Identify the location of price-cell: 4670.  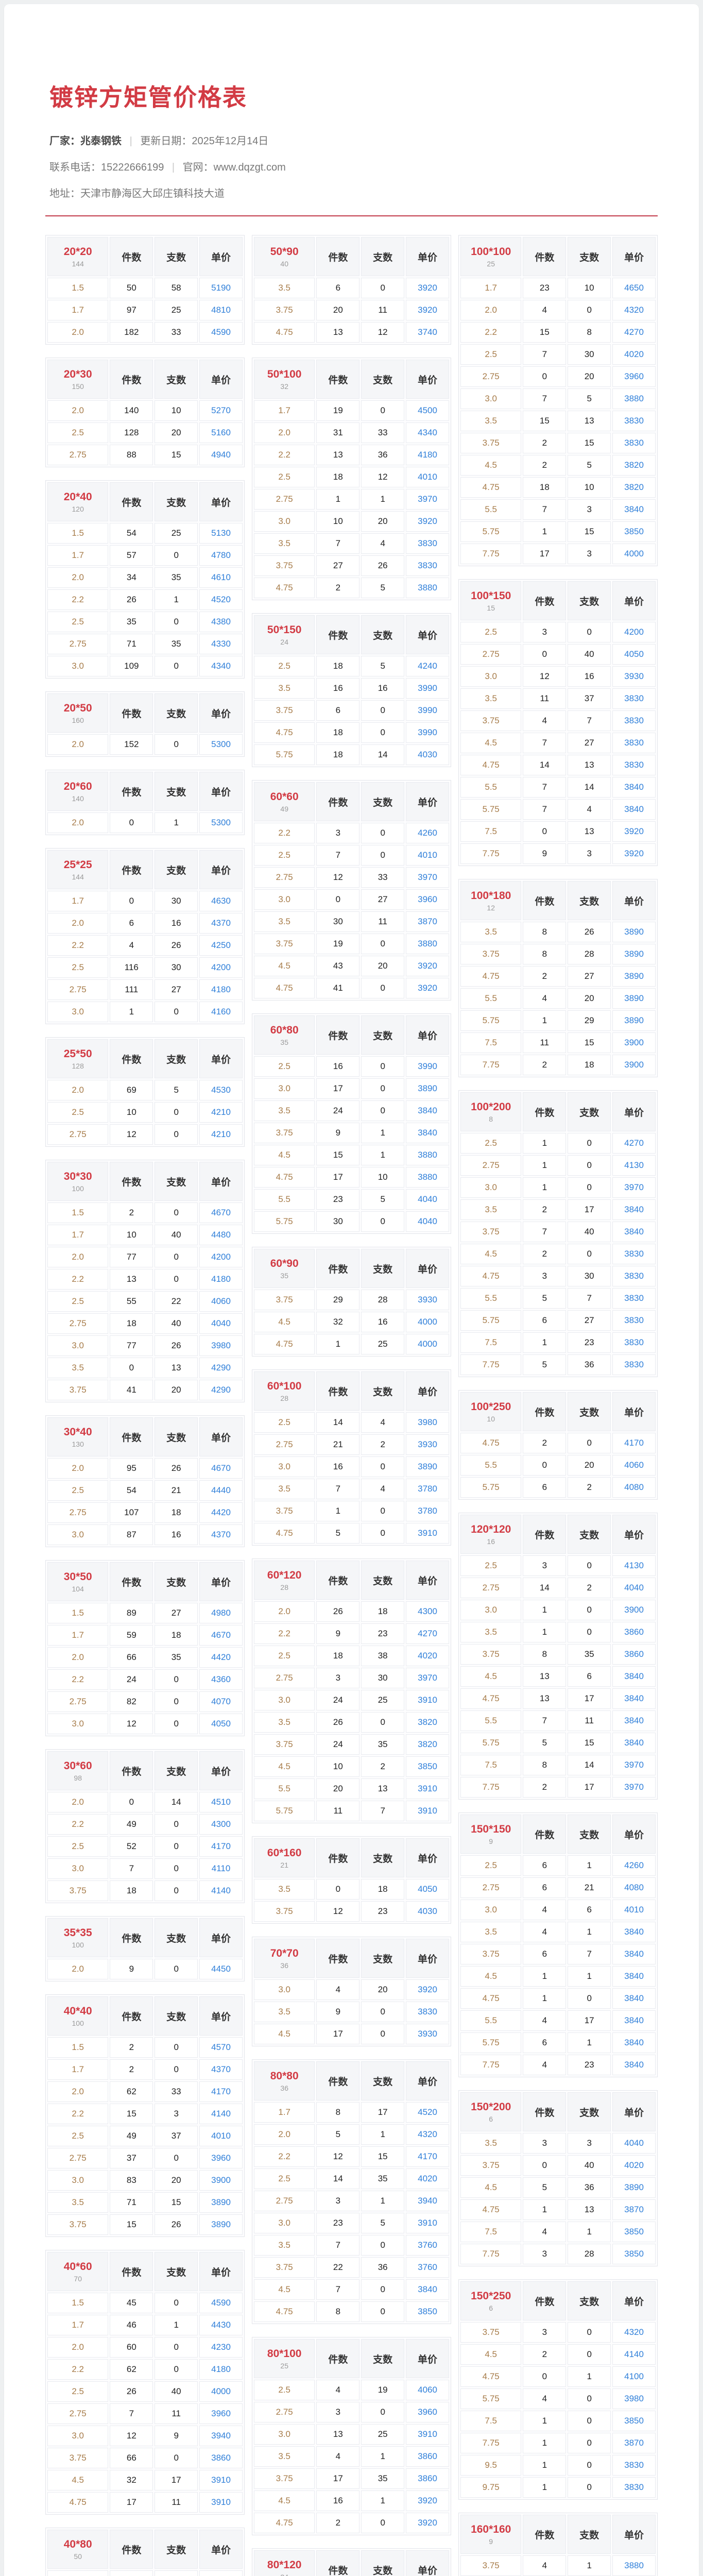
(221, 1212).